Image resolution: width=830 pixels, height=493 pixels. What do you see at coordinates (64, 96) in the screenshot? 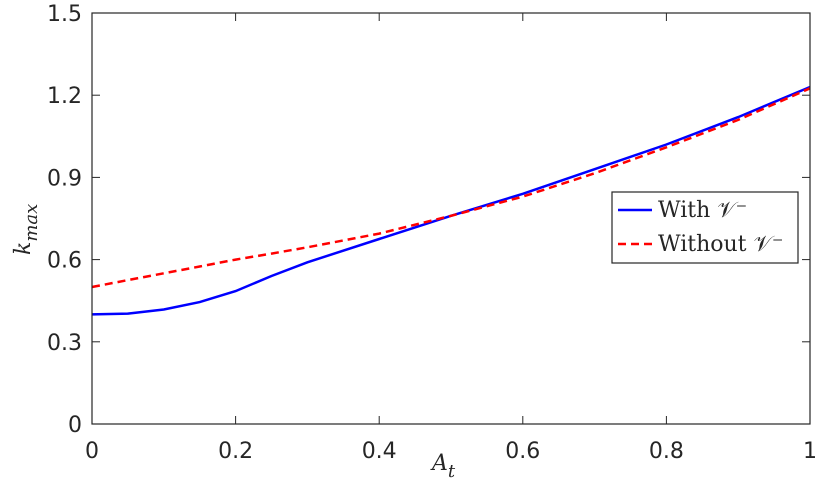
I see `y-tick-label: 1.2` at bounding box center [64, 96].